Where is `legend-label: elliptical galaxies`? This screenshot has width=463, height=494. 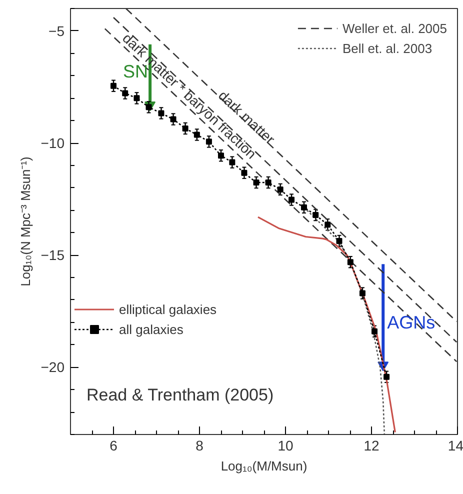 legend-label: elliptical galaxies is located at coordinates (168, 309).